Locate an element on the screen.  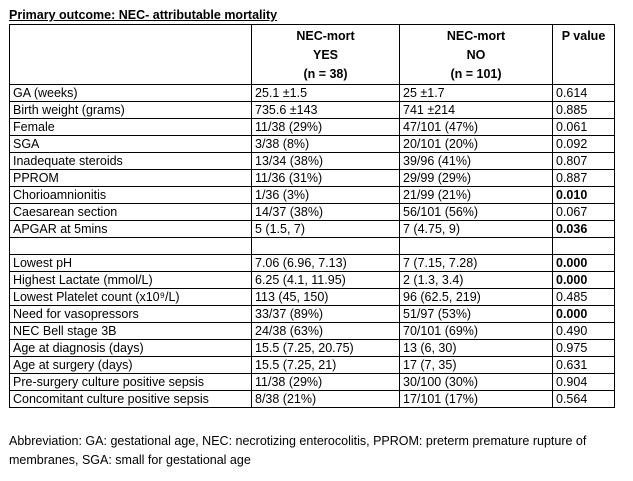
value-yes: 25.1 ±1.5 is located at coordinates (325, 93).